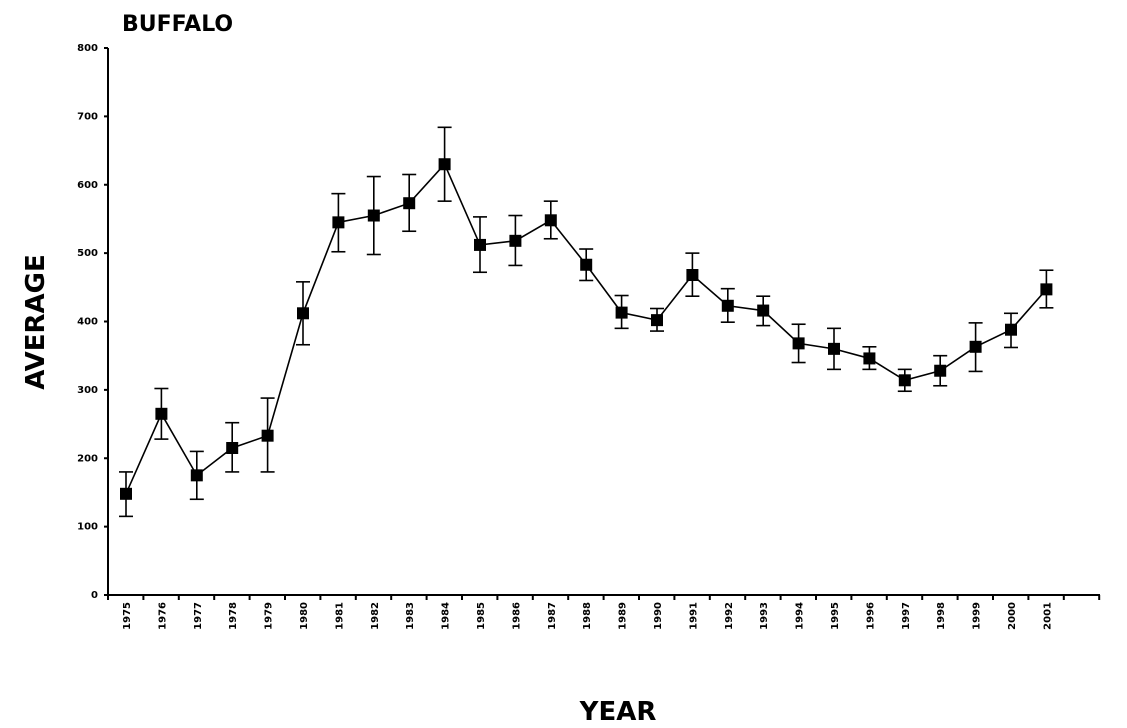 The image size is (1127, 728). What do you see at coordinates (1012, 616) in the screenshot?
I see `x-tick-label: 2000` at bounding box center [1012, 616].